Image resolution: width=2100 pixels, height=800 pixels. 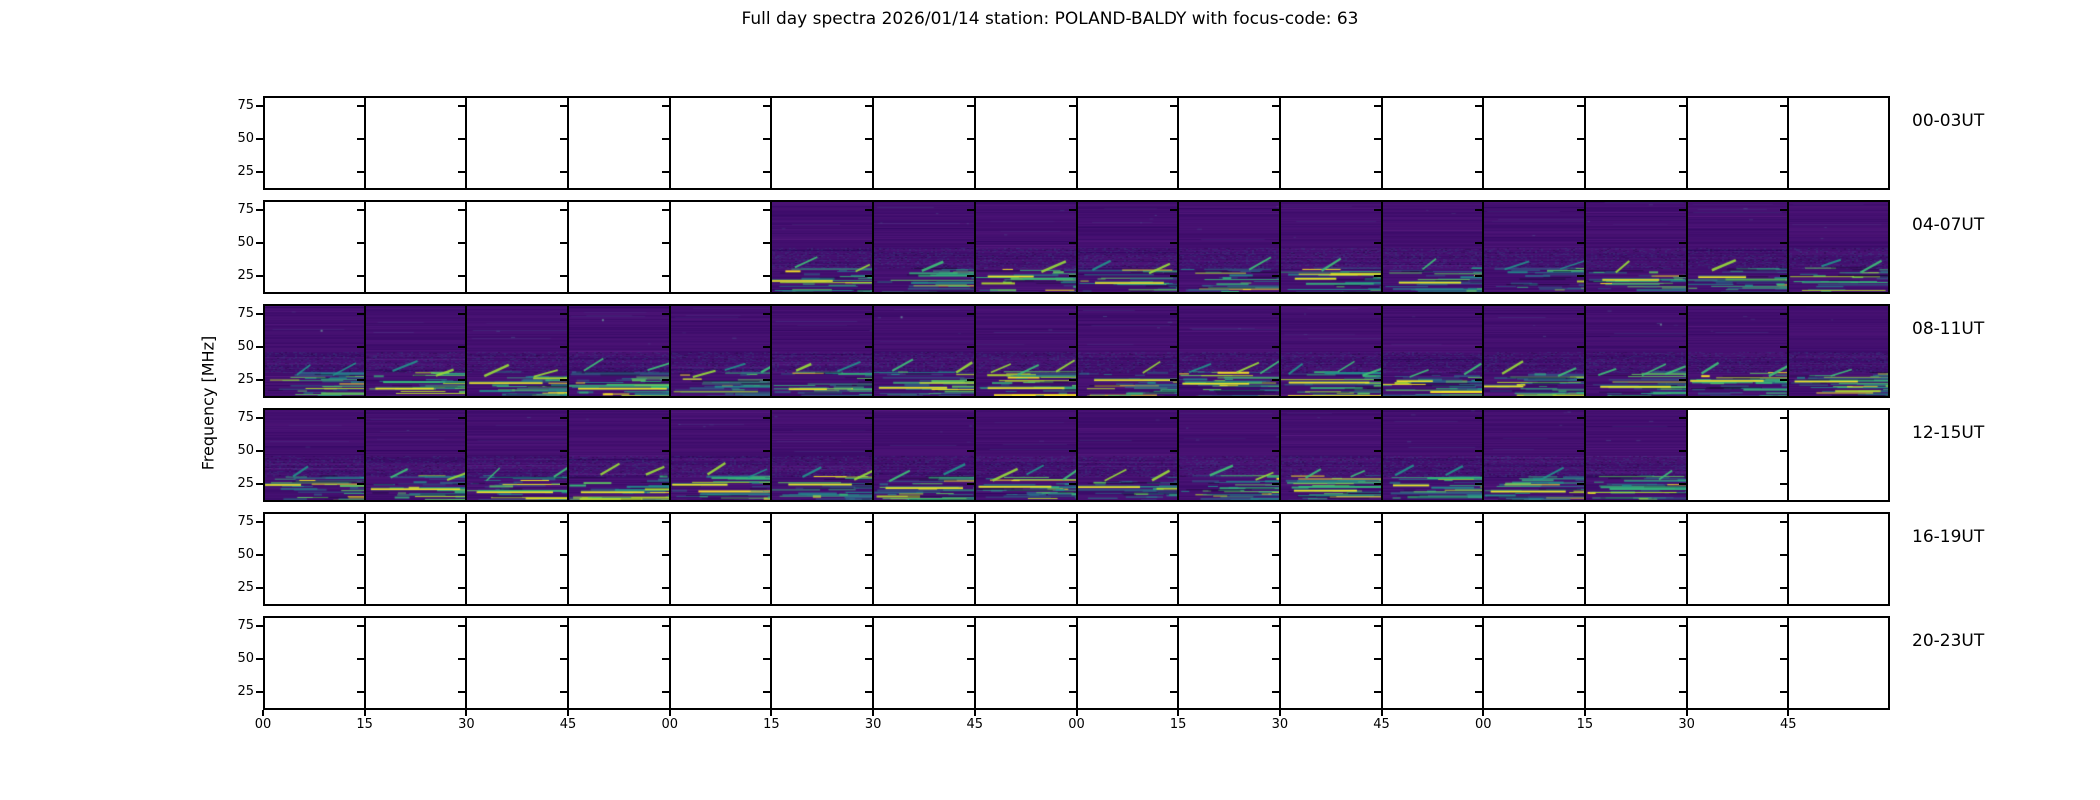 What do you see at coordinates (208, 403) in the screenshot?
I see `y-axis-label: Frequency [MHz]` at bounding box center [208, 403].